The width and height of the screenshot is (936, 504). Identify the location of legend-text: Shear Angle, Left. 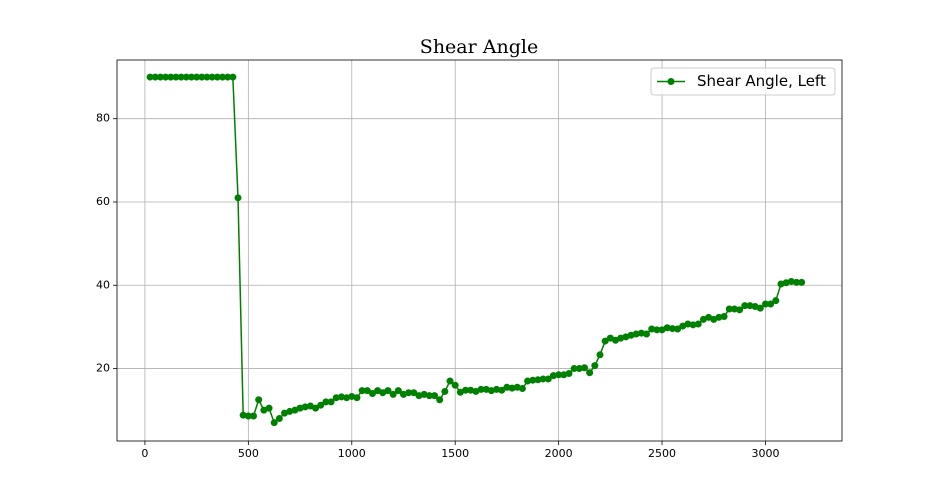
(761, 81).